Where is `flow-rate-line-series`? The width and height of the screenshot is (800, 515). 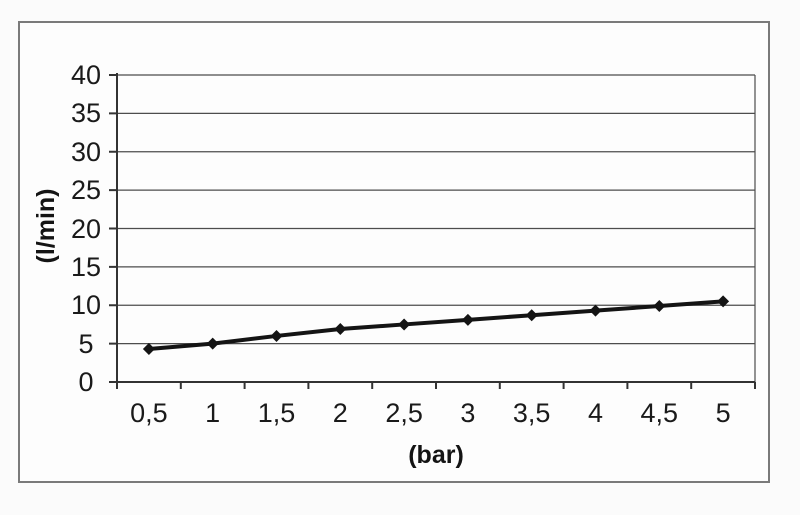
flow-rate-line-series is located at coordinates (436, 325).